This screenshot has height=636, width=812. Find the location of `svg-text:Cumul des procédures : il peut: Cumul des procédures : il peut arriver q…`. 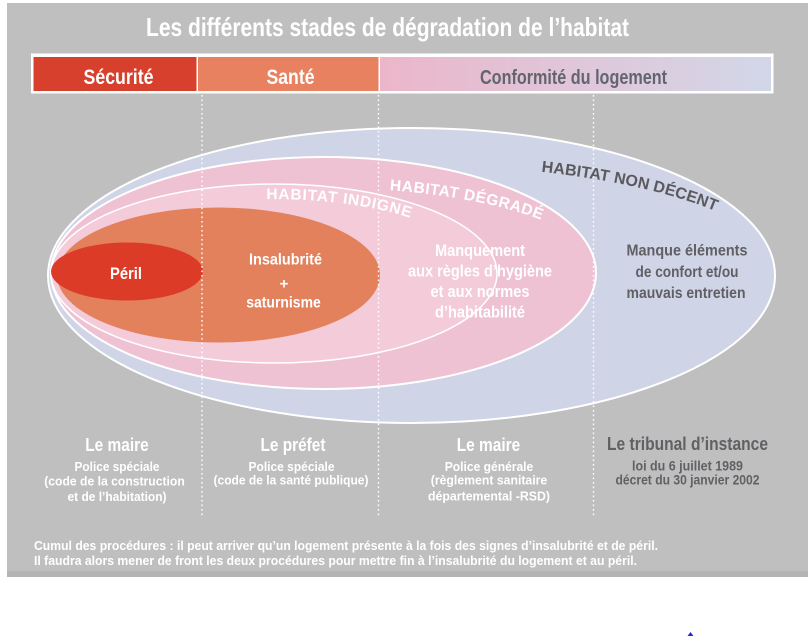

svg-text:Cumul des procédures : il peut: Cumul des procédures : il peut arriver q… is located at coordinates (346, 545).